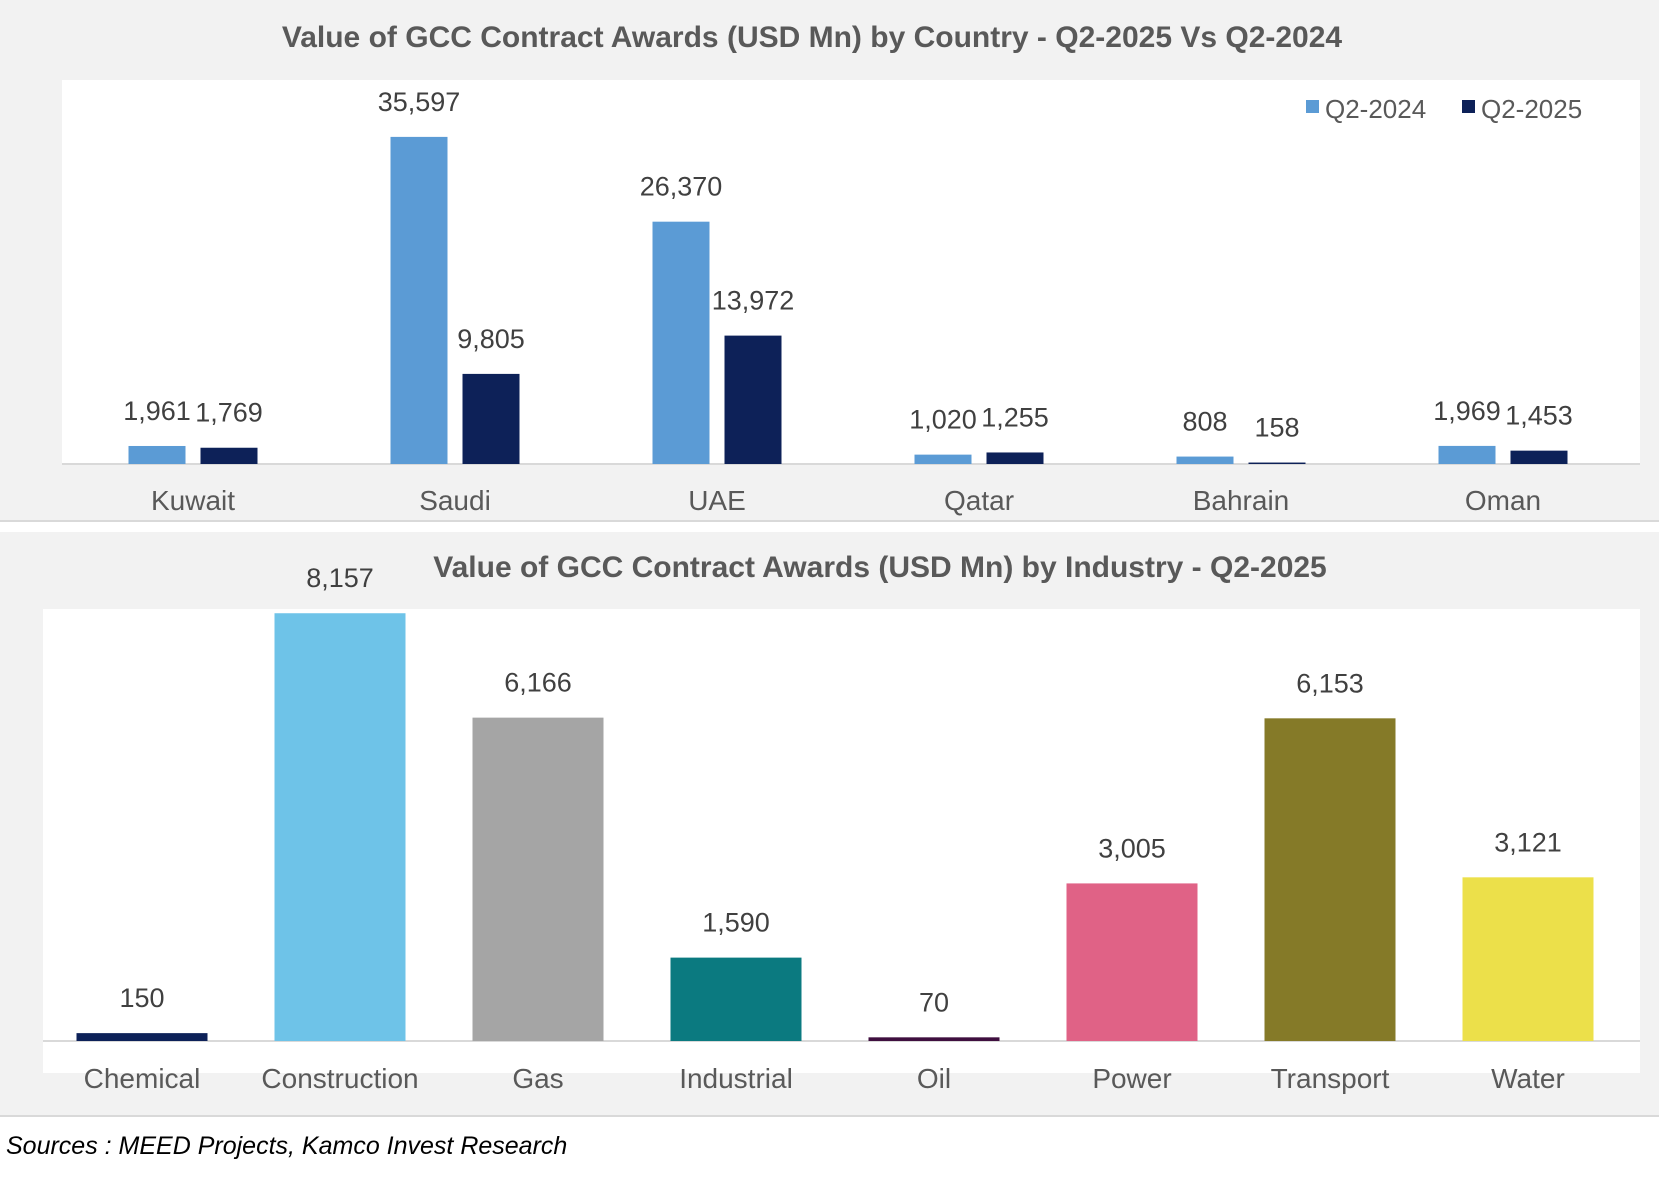 The image size is (1659, 1177). Describe the element at coordinates (419, 102) in the screenshot. I see `data-label-saudi-q2-2024: 35,597` at that location.